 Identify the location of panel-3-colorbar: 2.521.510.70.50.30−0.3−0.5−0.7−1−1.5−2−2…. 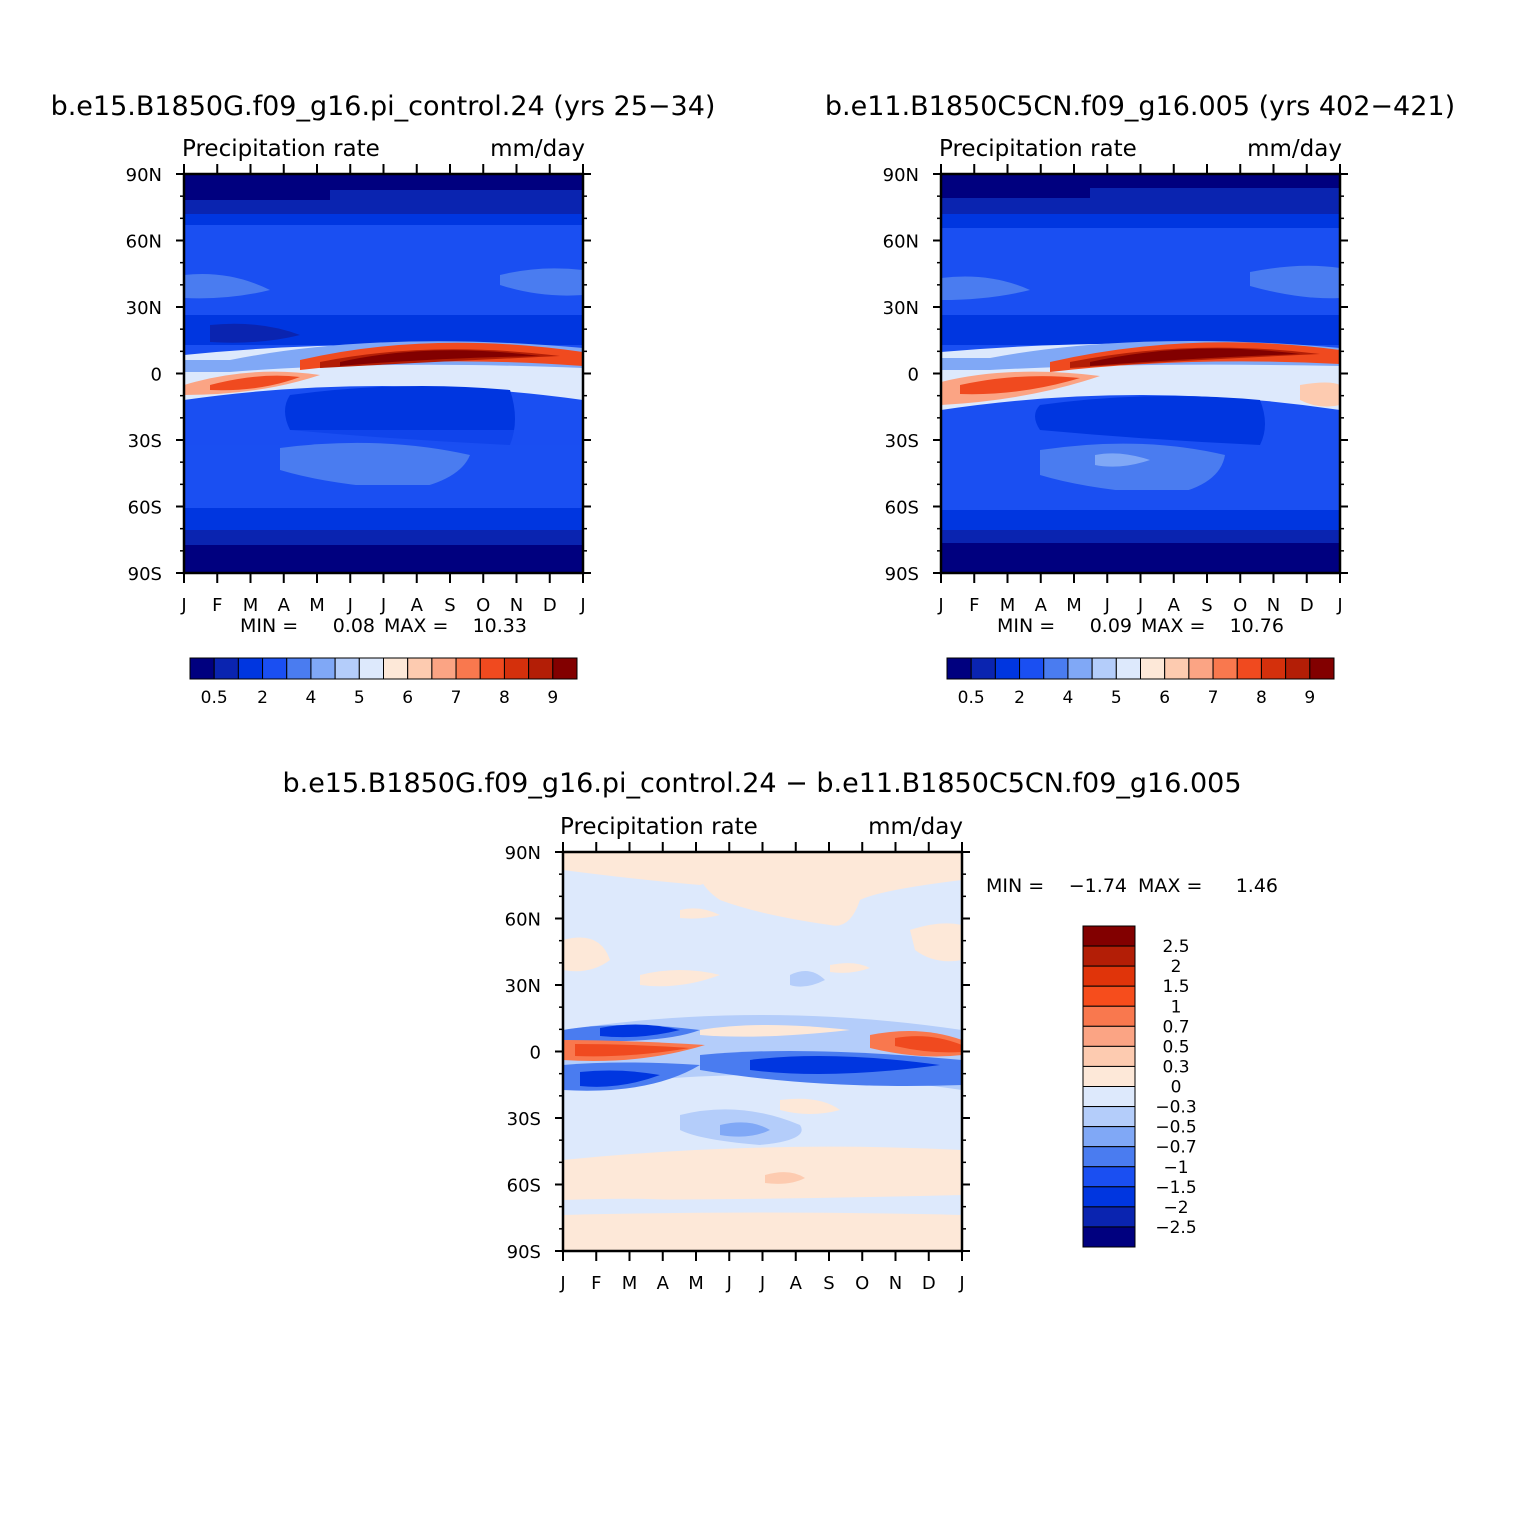
(1139, 1086).